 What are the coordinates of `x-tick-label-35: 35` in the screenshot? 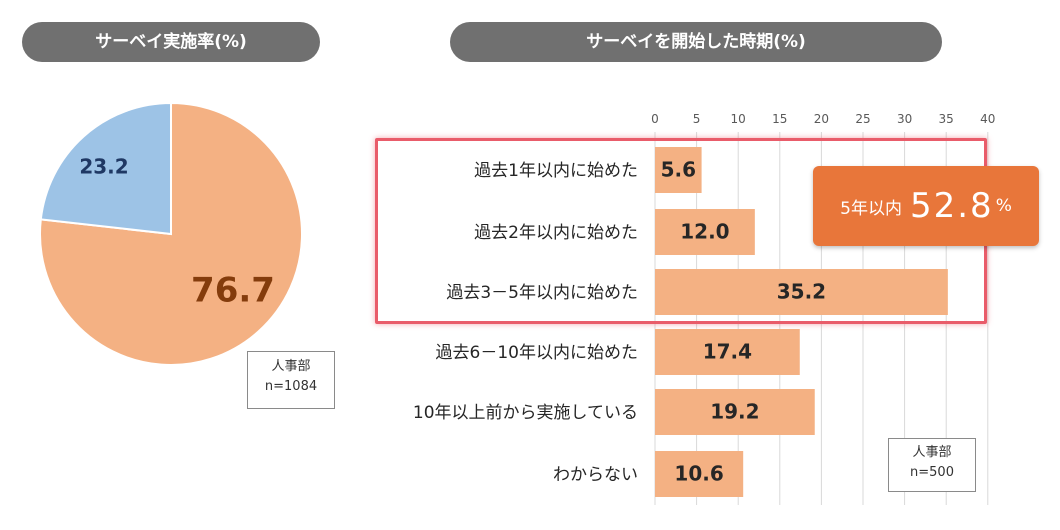 It's located at (946, 119).